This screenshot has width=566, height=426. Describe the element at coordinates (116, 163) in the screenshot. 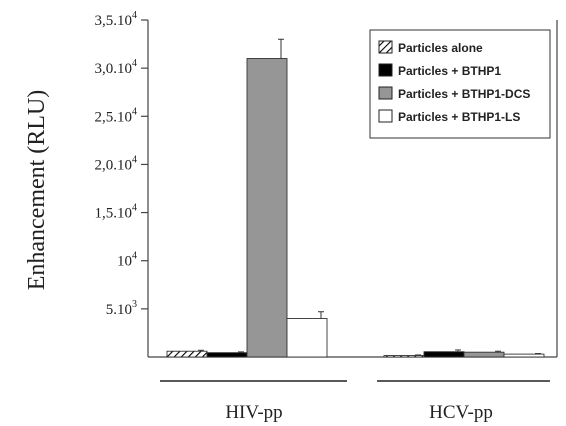

I see `y-tick-label: 2,0.104` at that location.